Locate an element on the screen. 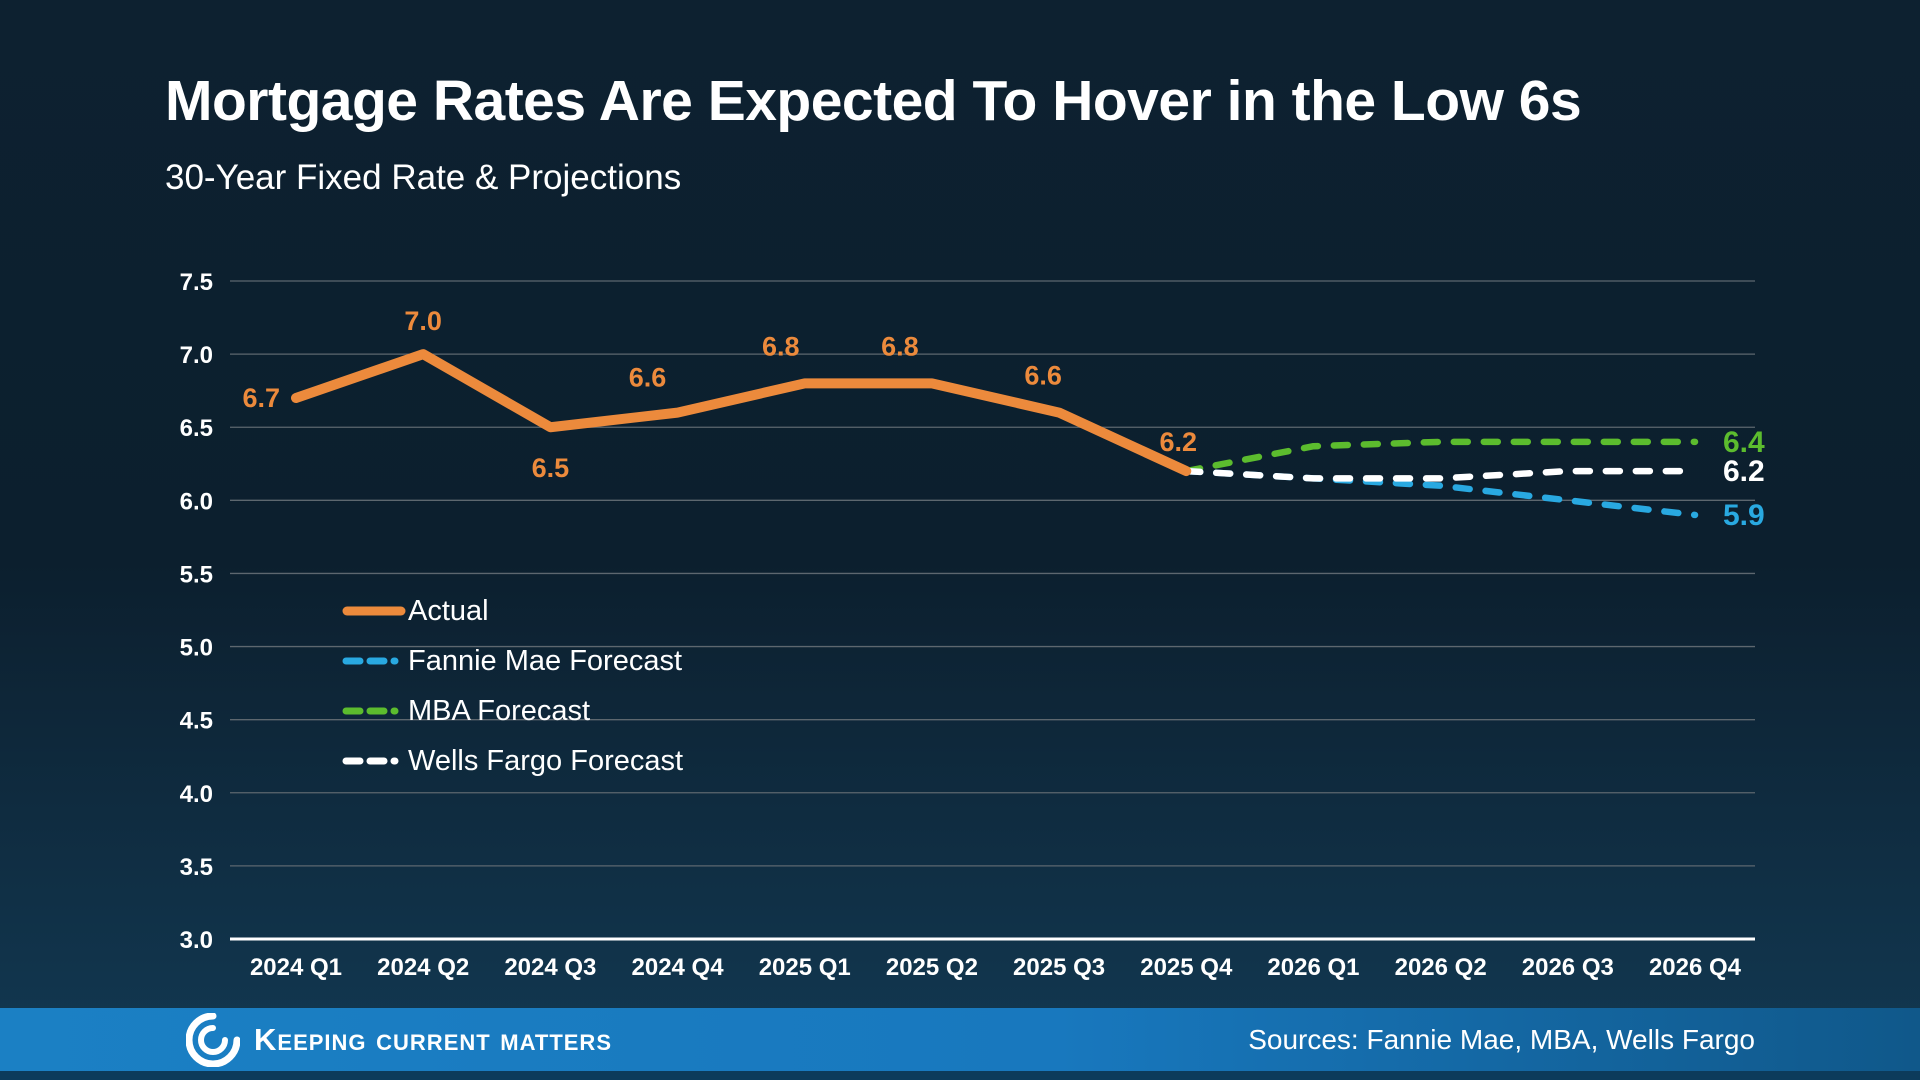 Image resolution: width=1920 pixels, height=1080 pixels. legend-item-wells-fargo: Wells Fargo Forecast is located at coordinates (512, 761).